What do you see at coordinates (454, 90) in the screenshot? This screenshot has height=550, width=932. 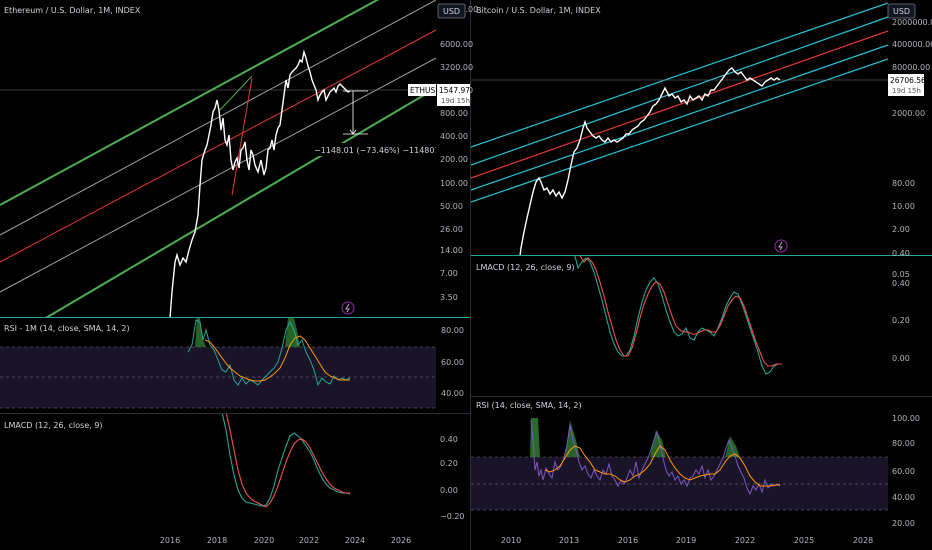 I see `svg-text: 1547.97` at bounding box center [454, 90].